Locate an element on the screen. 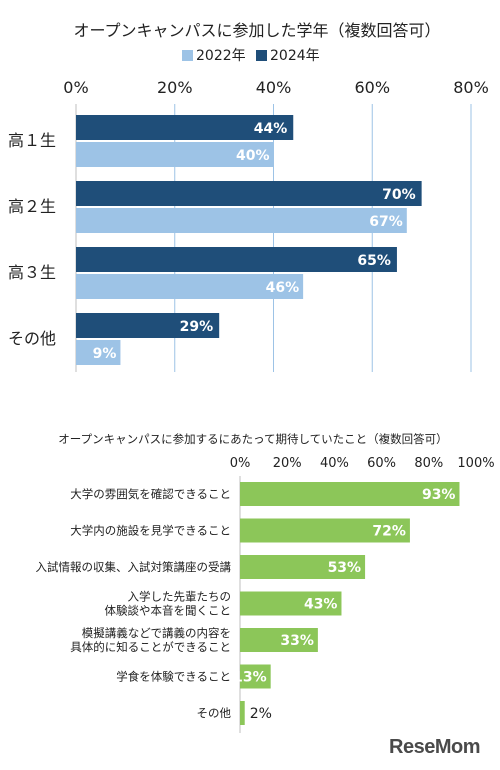 The height and width of the screenshot is (770, 500). chart2-tick-label: 40% is located at coordinates (334, 463).